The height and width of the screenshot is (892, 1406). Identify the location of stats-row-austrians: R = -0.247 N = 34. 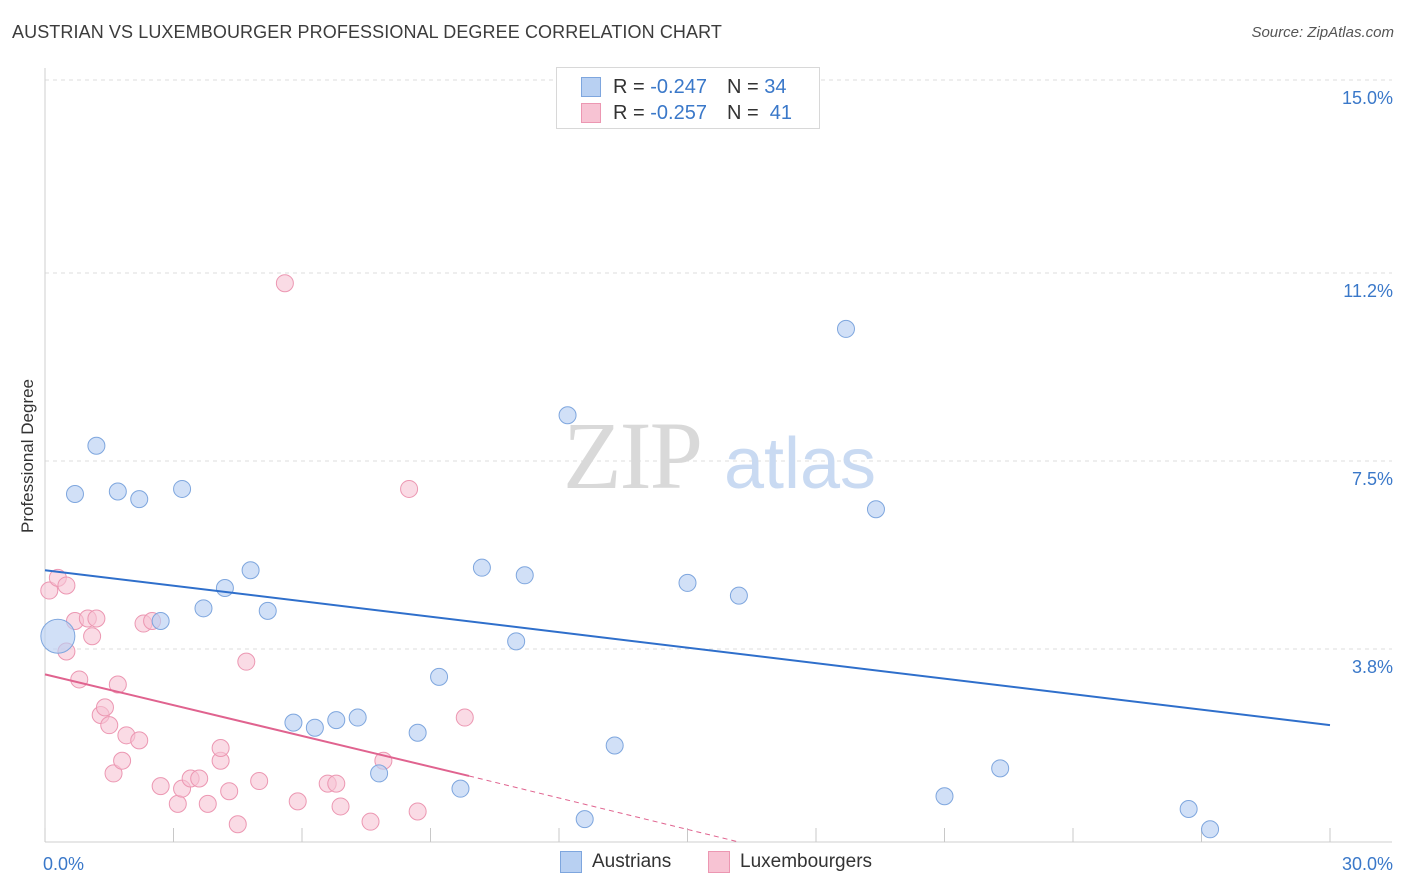
(683, 87).